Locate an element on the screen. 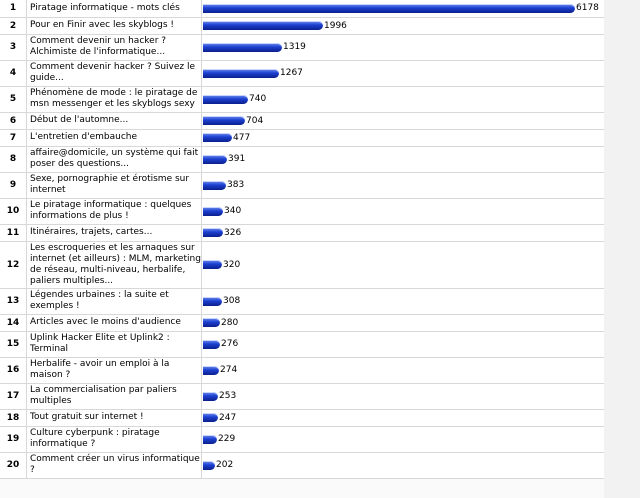  bar-wrapper: 276 is located at coordinates (403, 344).